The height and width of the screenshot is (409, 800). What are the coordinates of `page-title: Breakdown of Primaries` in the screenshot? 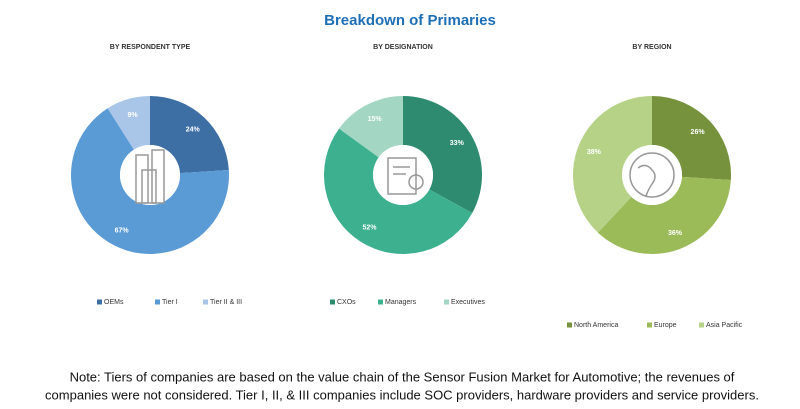 It's located at (410, 20).